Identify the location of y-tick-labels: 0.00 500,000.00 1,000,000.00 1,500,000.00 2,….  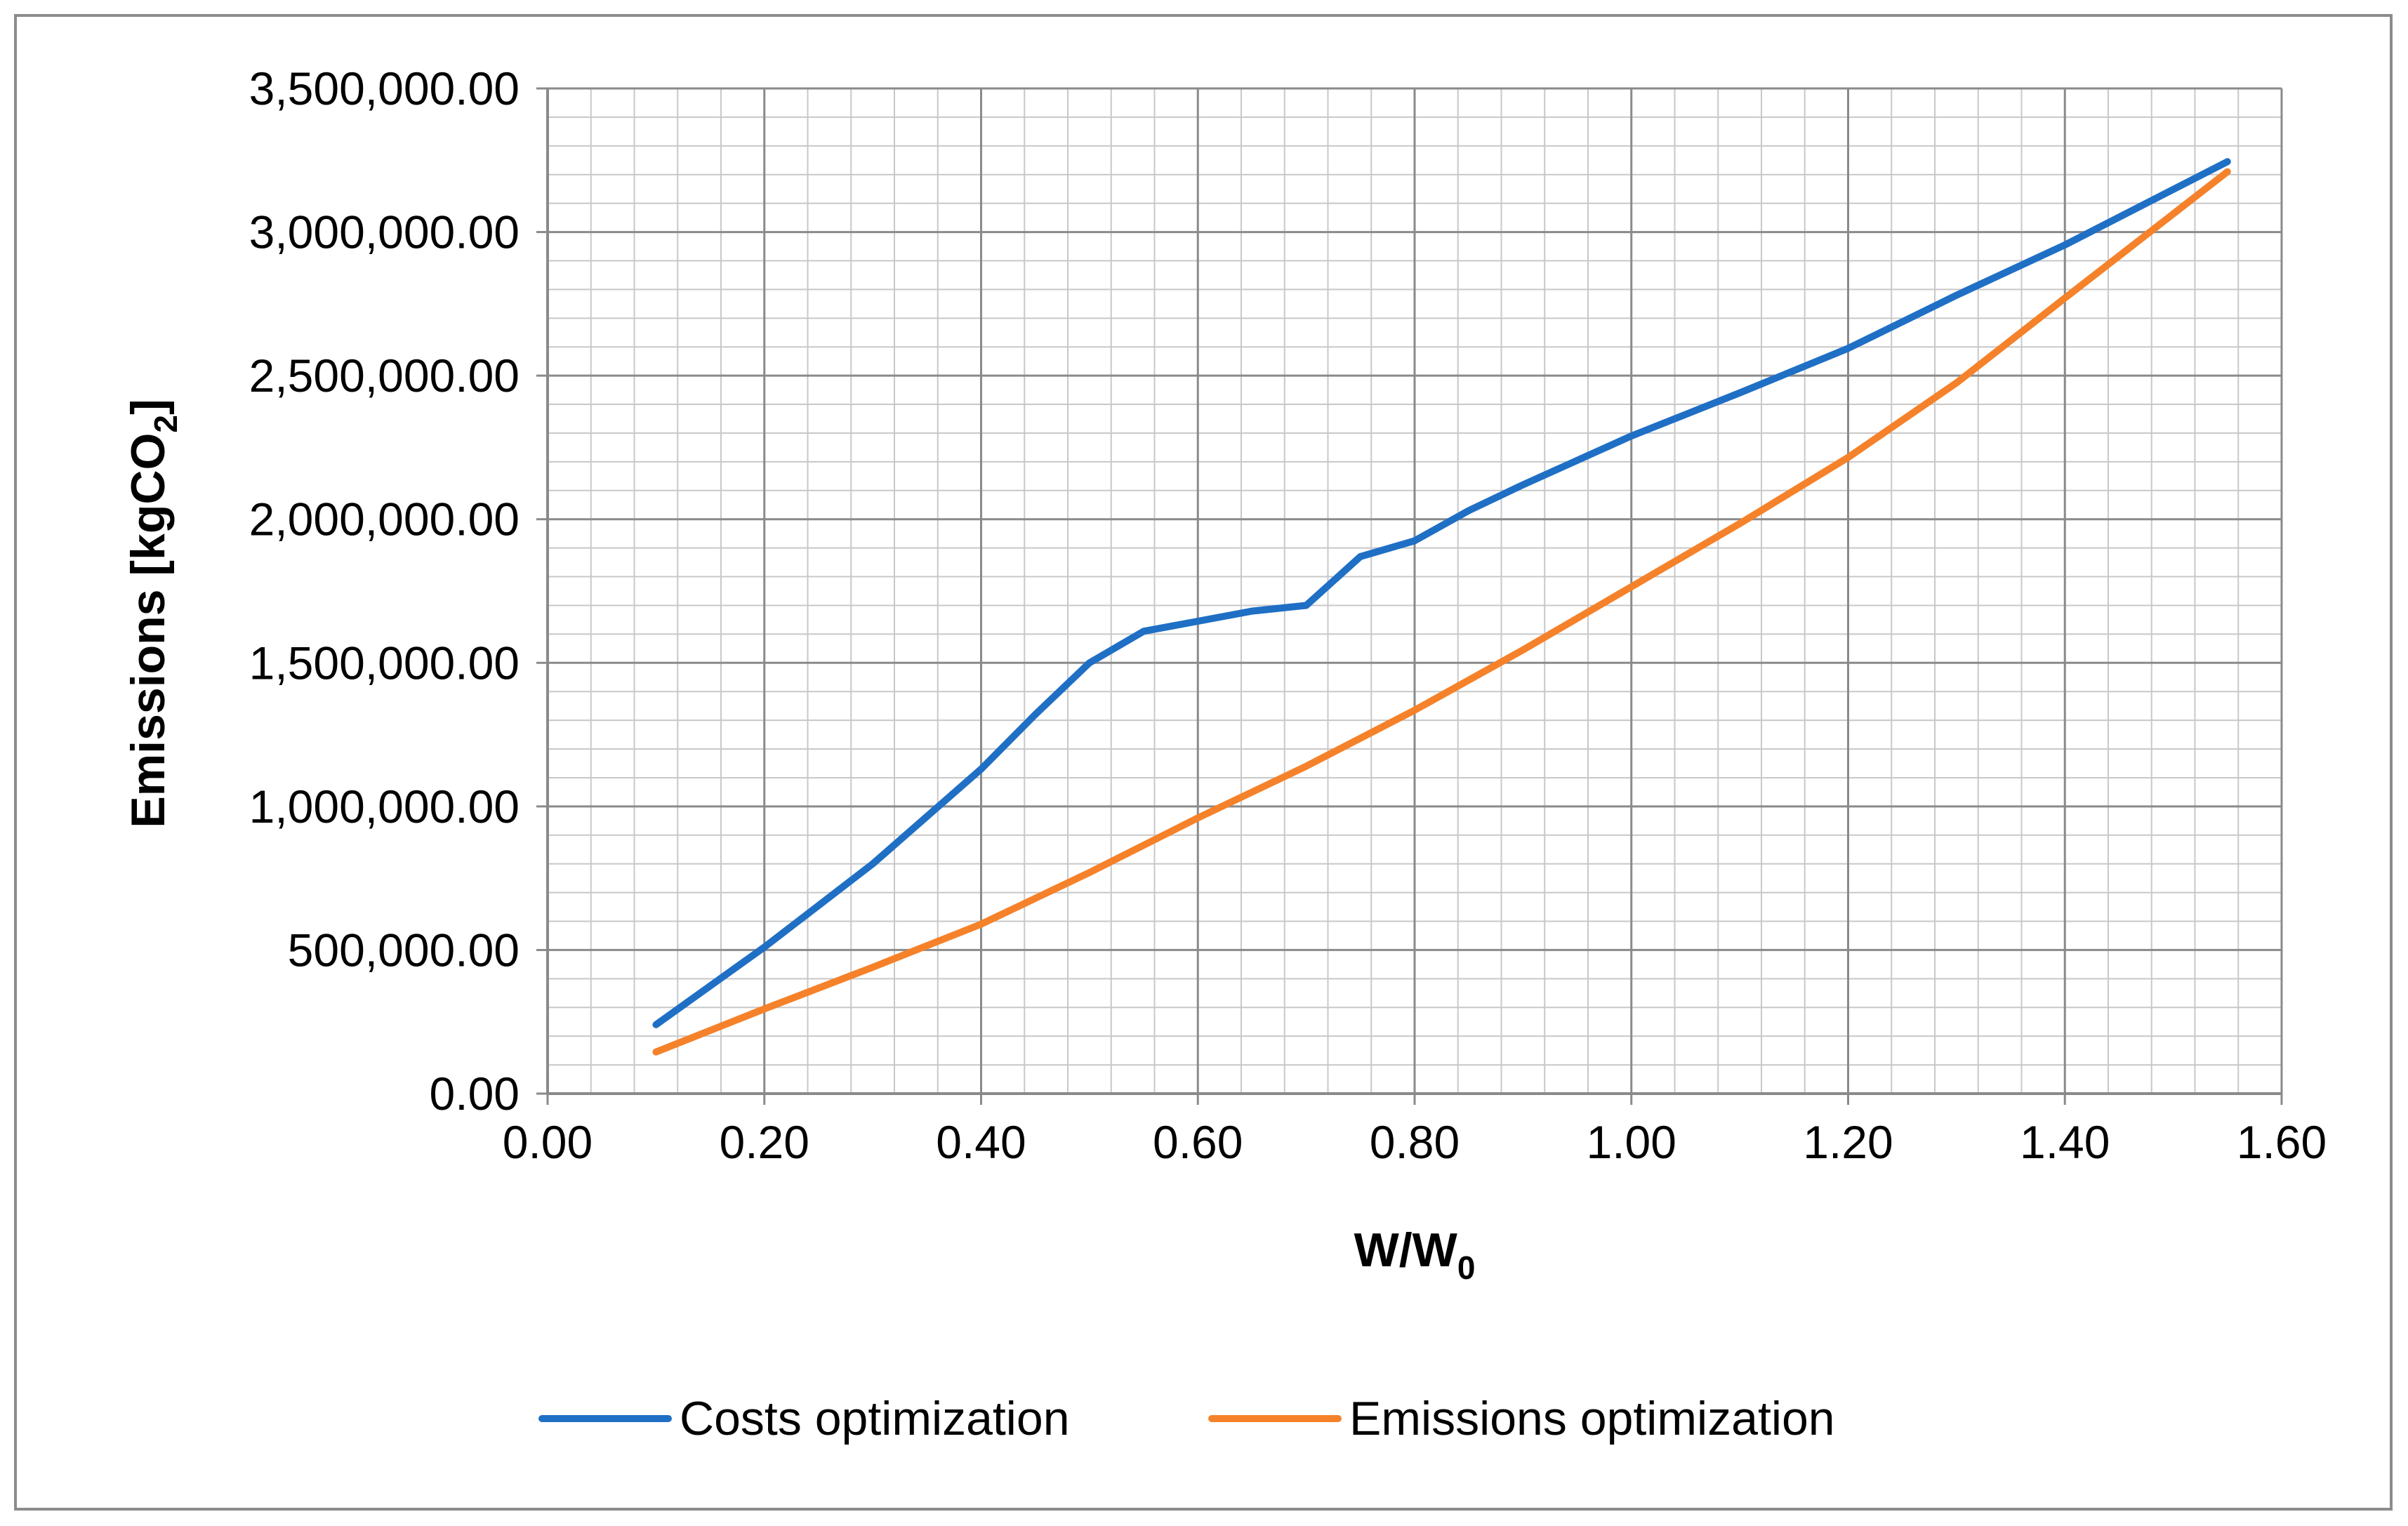
(384, 591).